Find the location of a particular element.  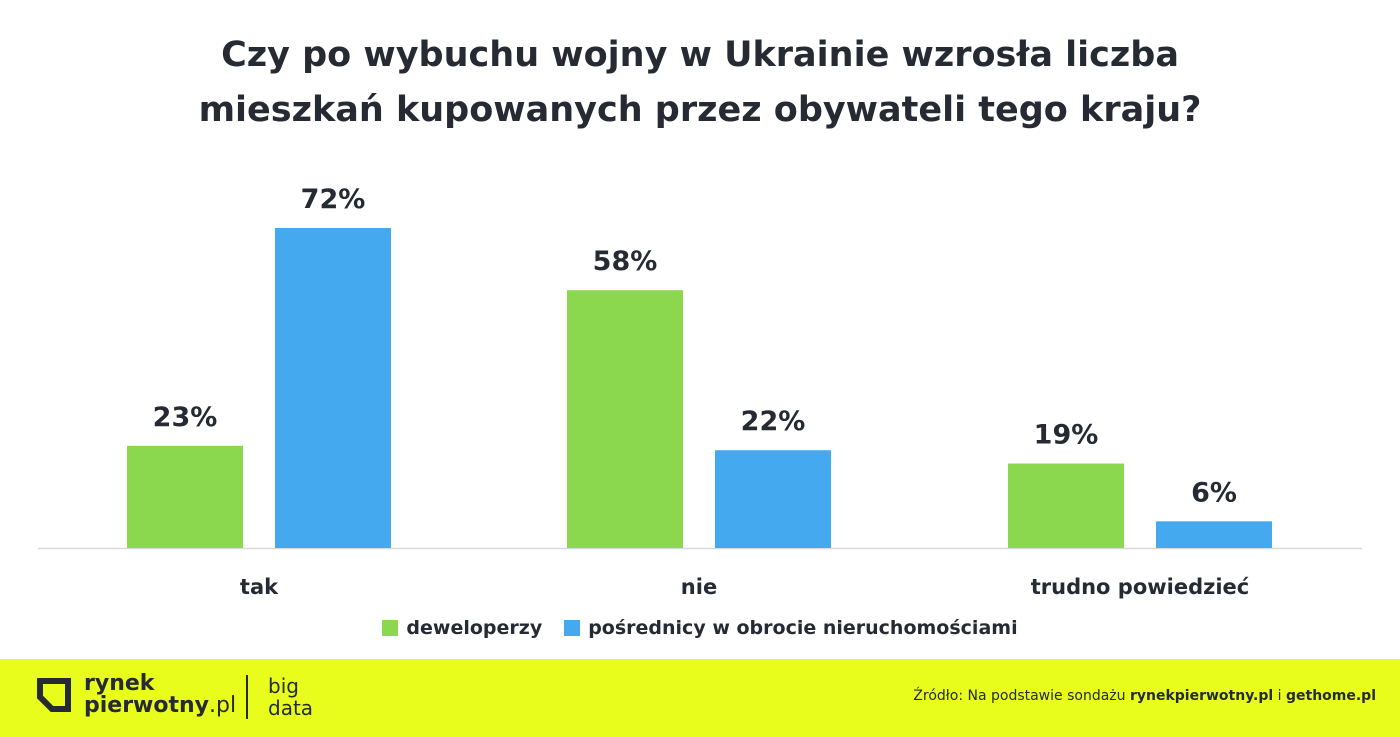

logo-line2: pierwotny.pl is located at coordinates (160, 706).